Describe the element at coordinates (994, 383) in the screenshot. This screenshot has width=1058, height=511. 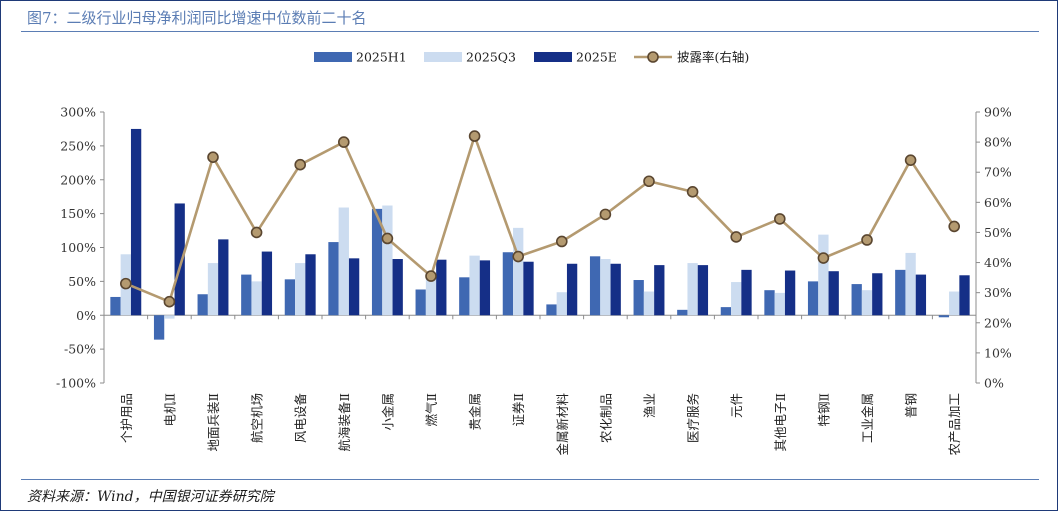
I see `right-tick-label: 0%` at that location.